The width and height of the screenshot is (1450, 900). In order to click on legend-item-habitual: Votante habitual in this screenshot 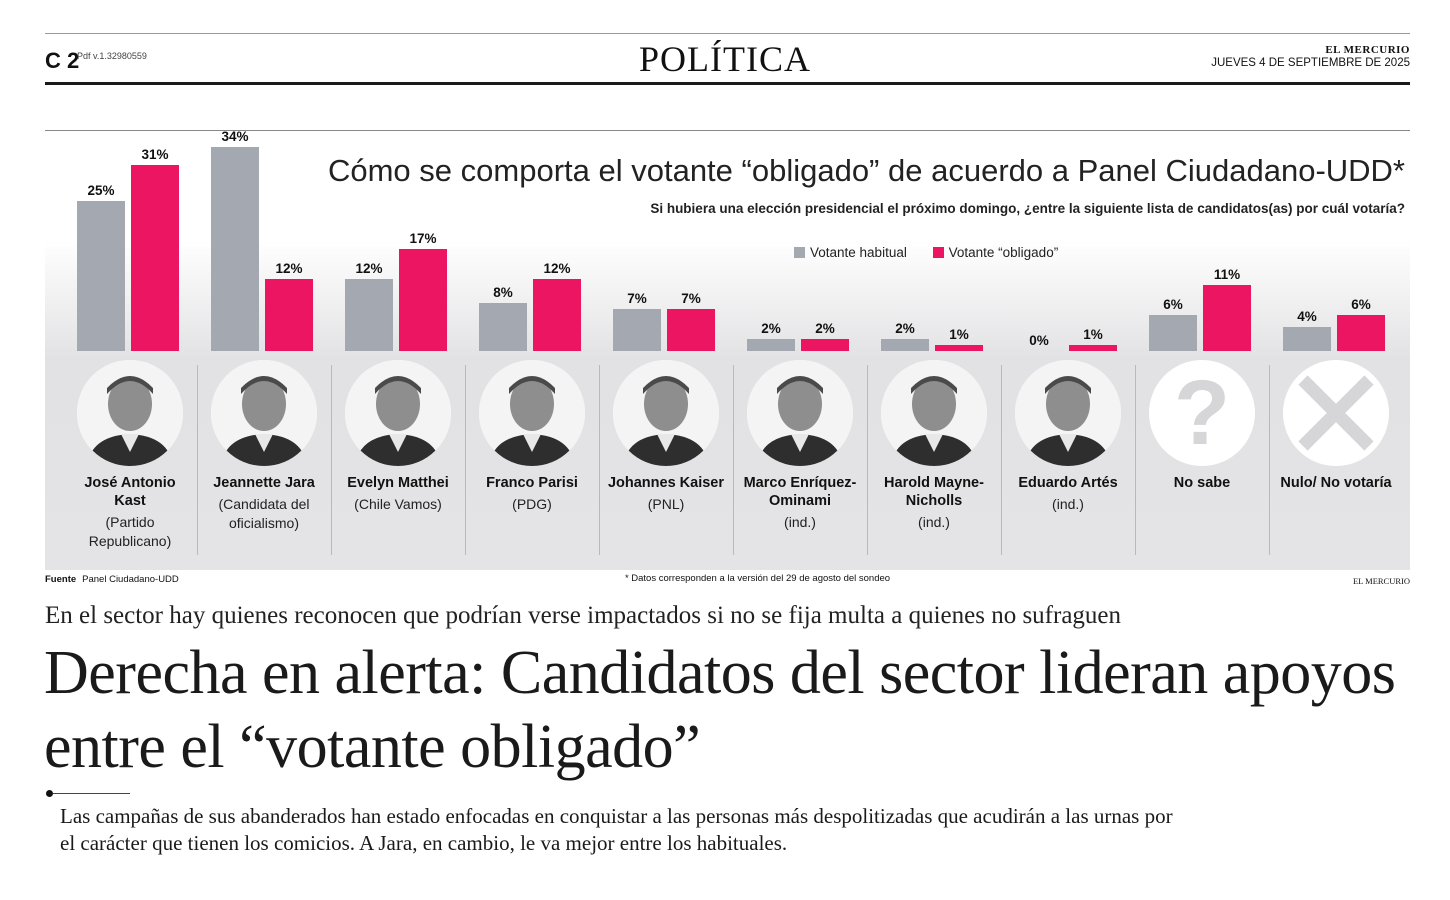, I will do `click(850, 252)`.